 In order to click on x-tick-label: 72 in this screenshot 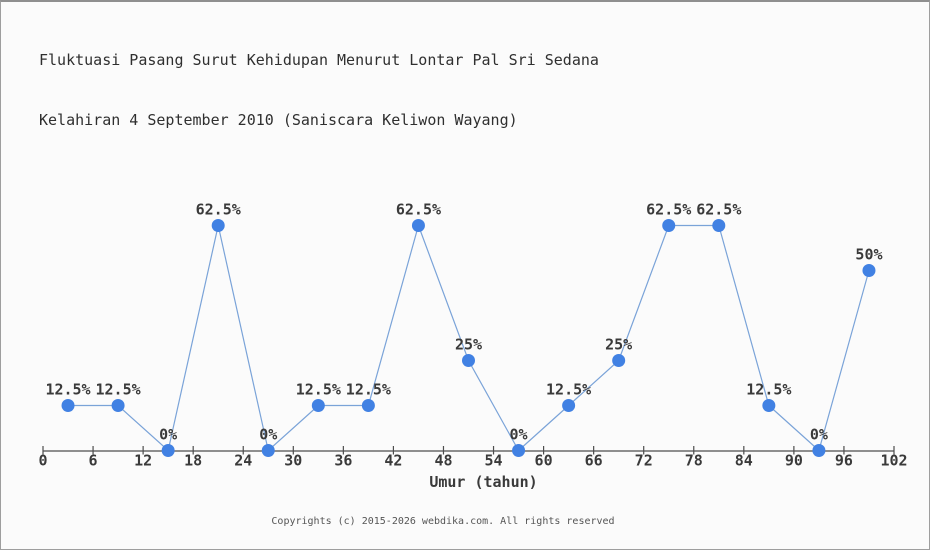, I will do `click(644, 461)`.